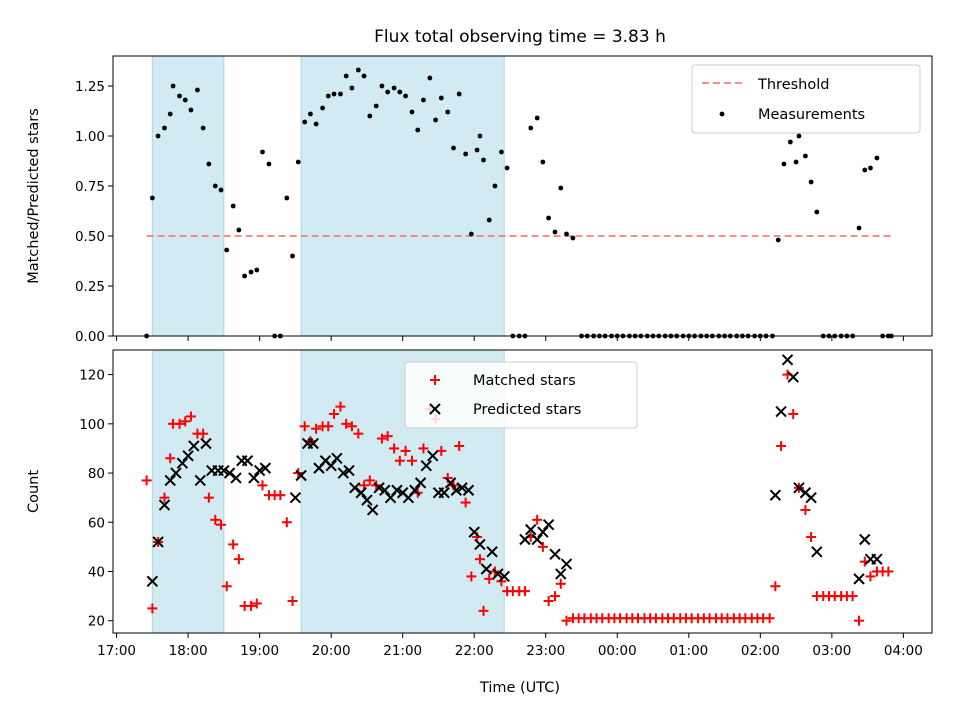 The image size is (960, 720). What do you see at coordinates (96, 622) in the screenshot?
I see `y-tick-label: 20` at bounding box center [96, 622].